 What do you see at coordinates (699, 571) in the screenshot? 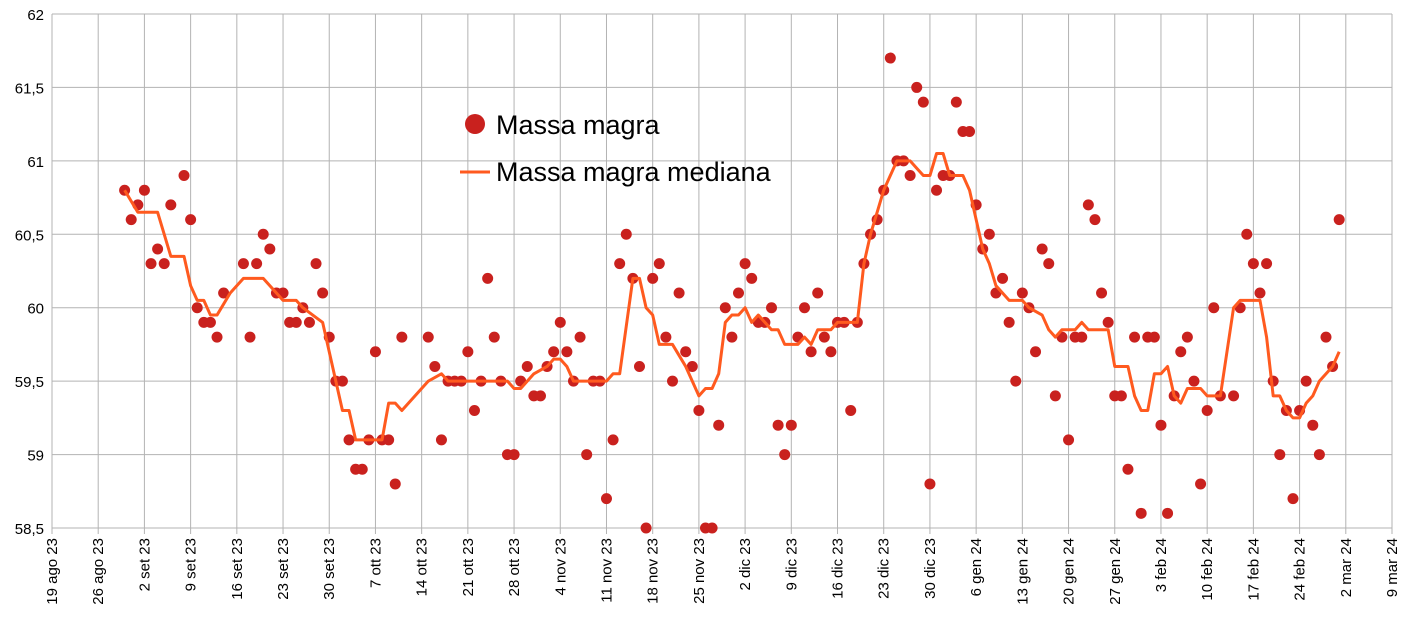
I see `x-tick-label: 25 nov 23` at bounding box center [699, 571].